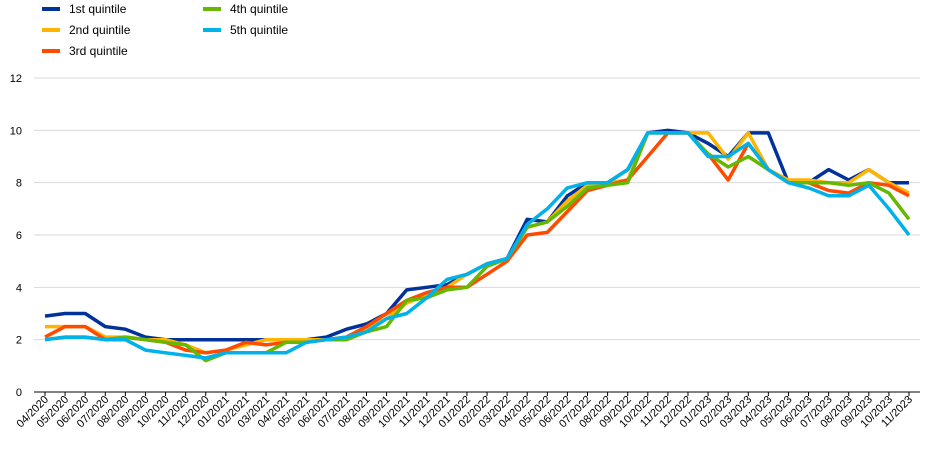 The width and height of the screenshot is (945, 449). I want to click on legend-item-2nd-quintile: 2nd quintile, so click(86, 30).